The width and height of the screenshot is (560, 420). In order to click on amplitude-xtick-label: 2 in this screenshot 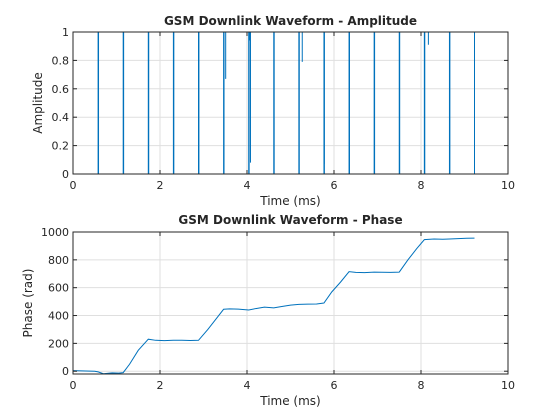, I will do `click(160, 185)`.